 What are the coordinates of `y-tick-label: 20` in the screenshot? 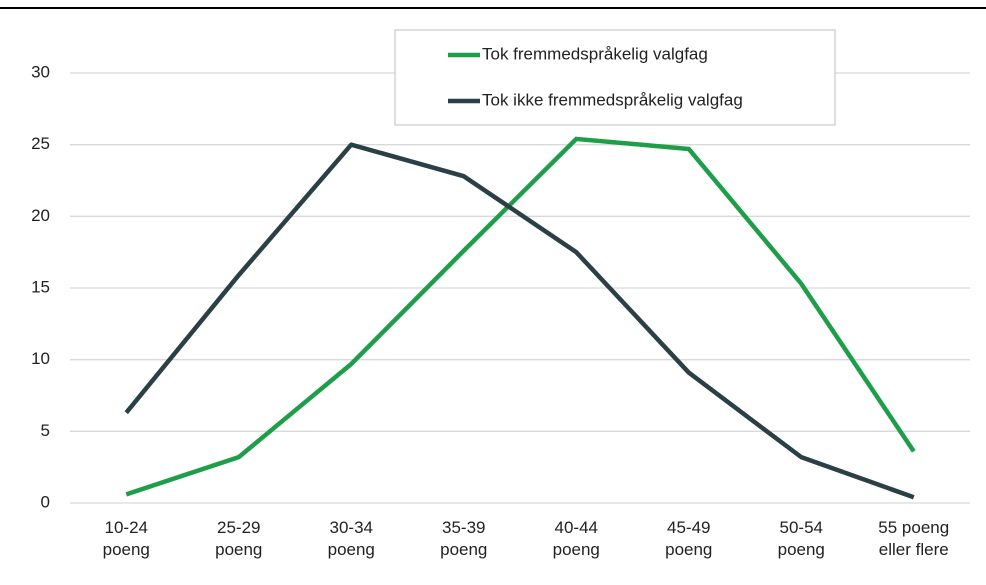 It's located at (40, 215).